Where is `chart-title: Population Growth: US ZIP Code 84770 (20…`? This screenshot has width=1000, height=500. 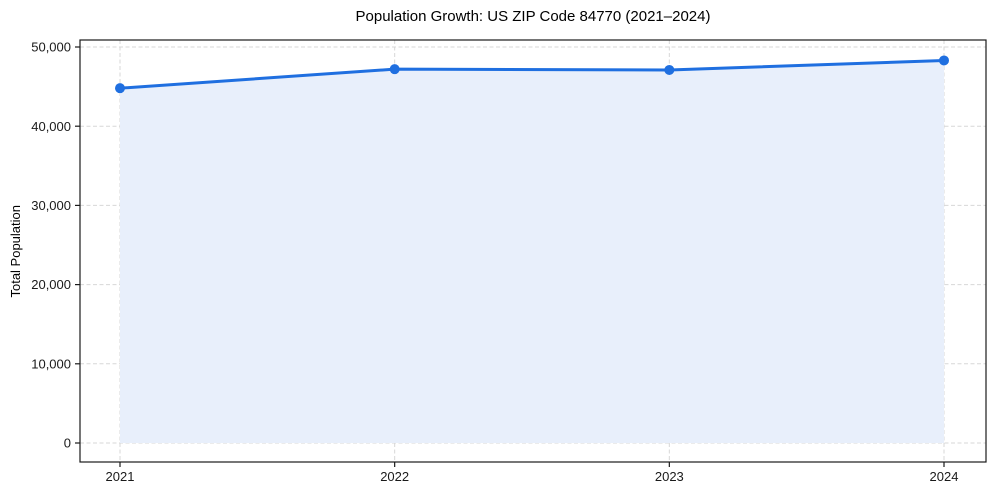 chart-title: Population Growth: US ZIP Code 84770 (20… is located at coordinates (533, 16).